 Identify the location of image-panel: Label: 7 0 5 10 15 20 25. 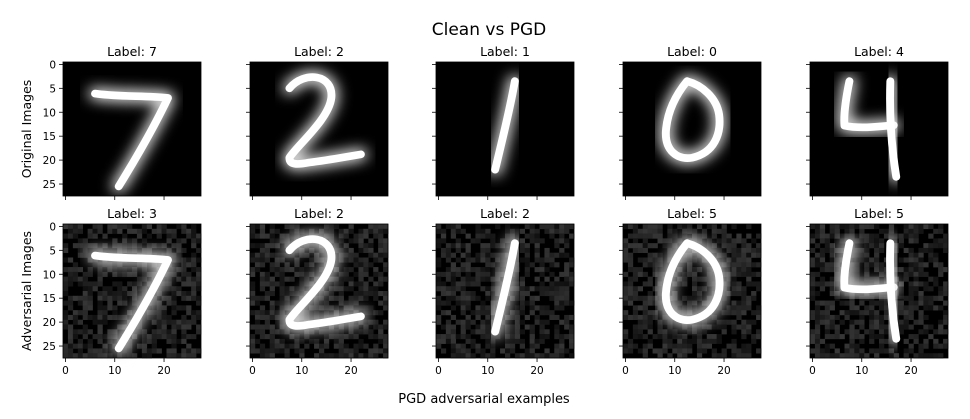
(122, 122).